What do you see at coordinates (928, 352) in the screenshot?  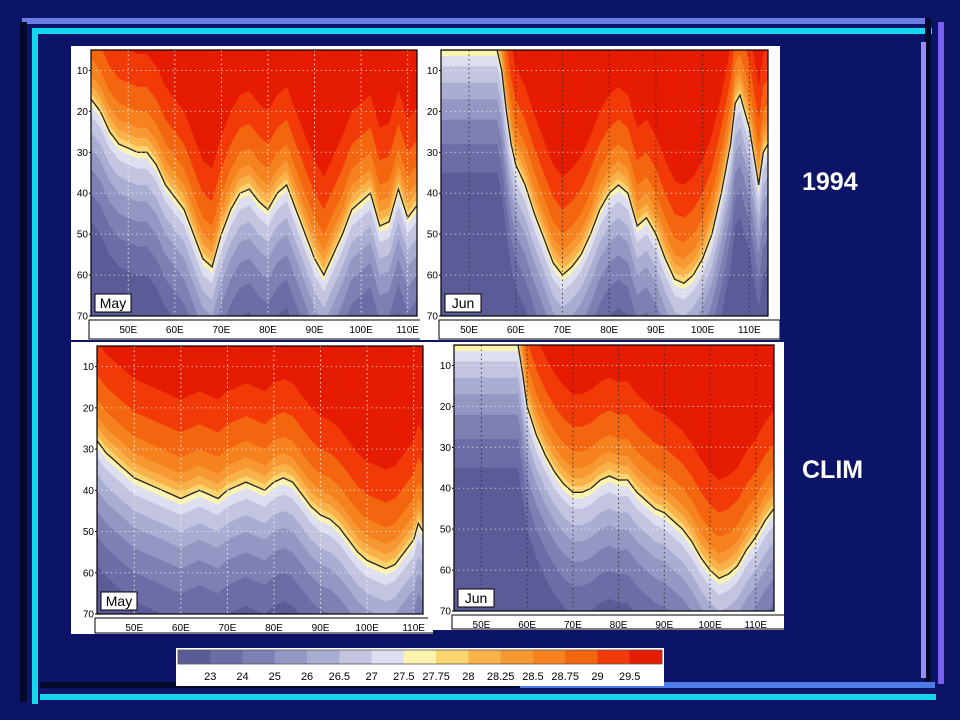 I see `frame-bar-right-dark` at bounding box center [928, 352].